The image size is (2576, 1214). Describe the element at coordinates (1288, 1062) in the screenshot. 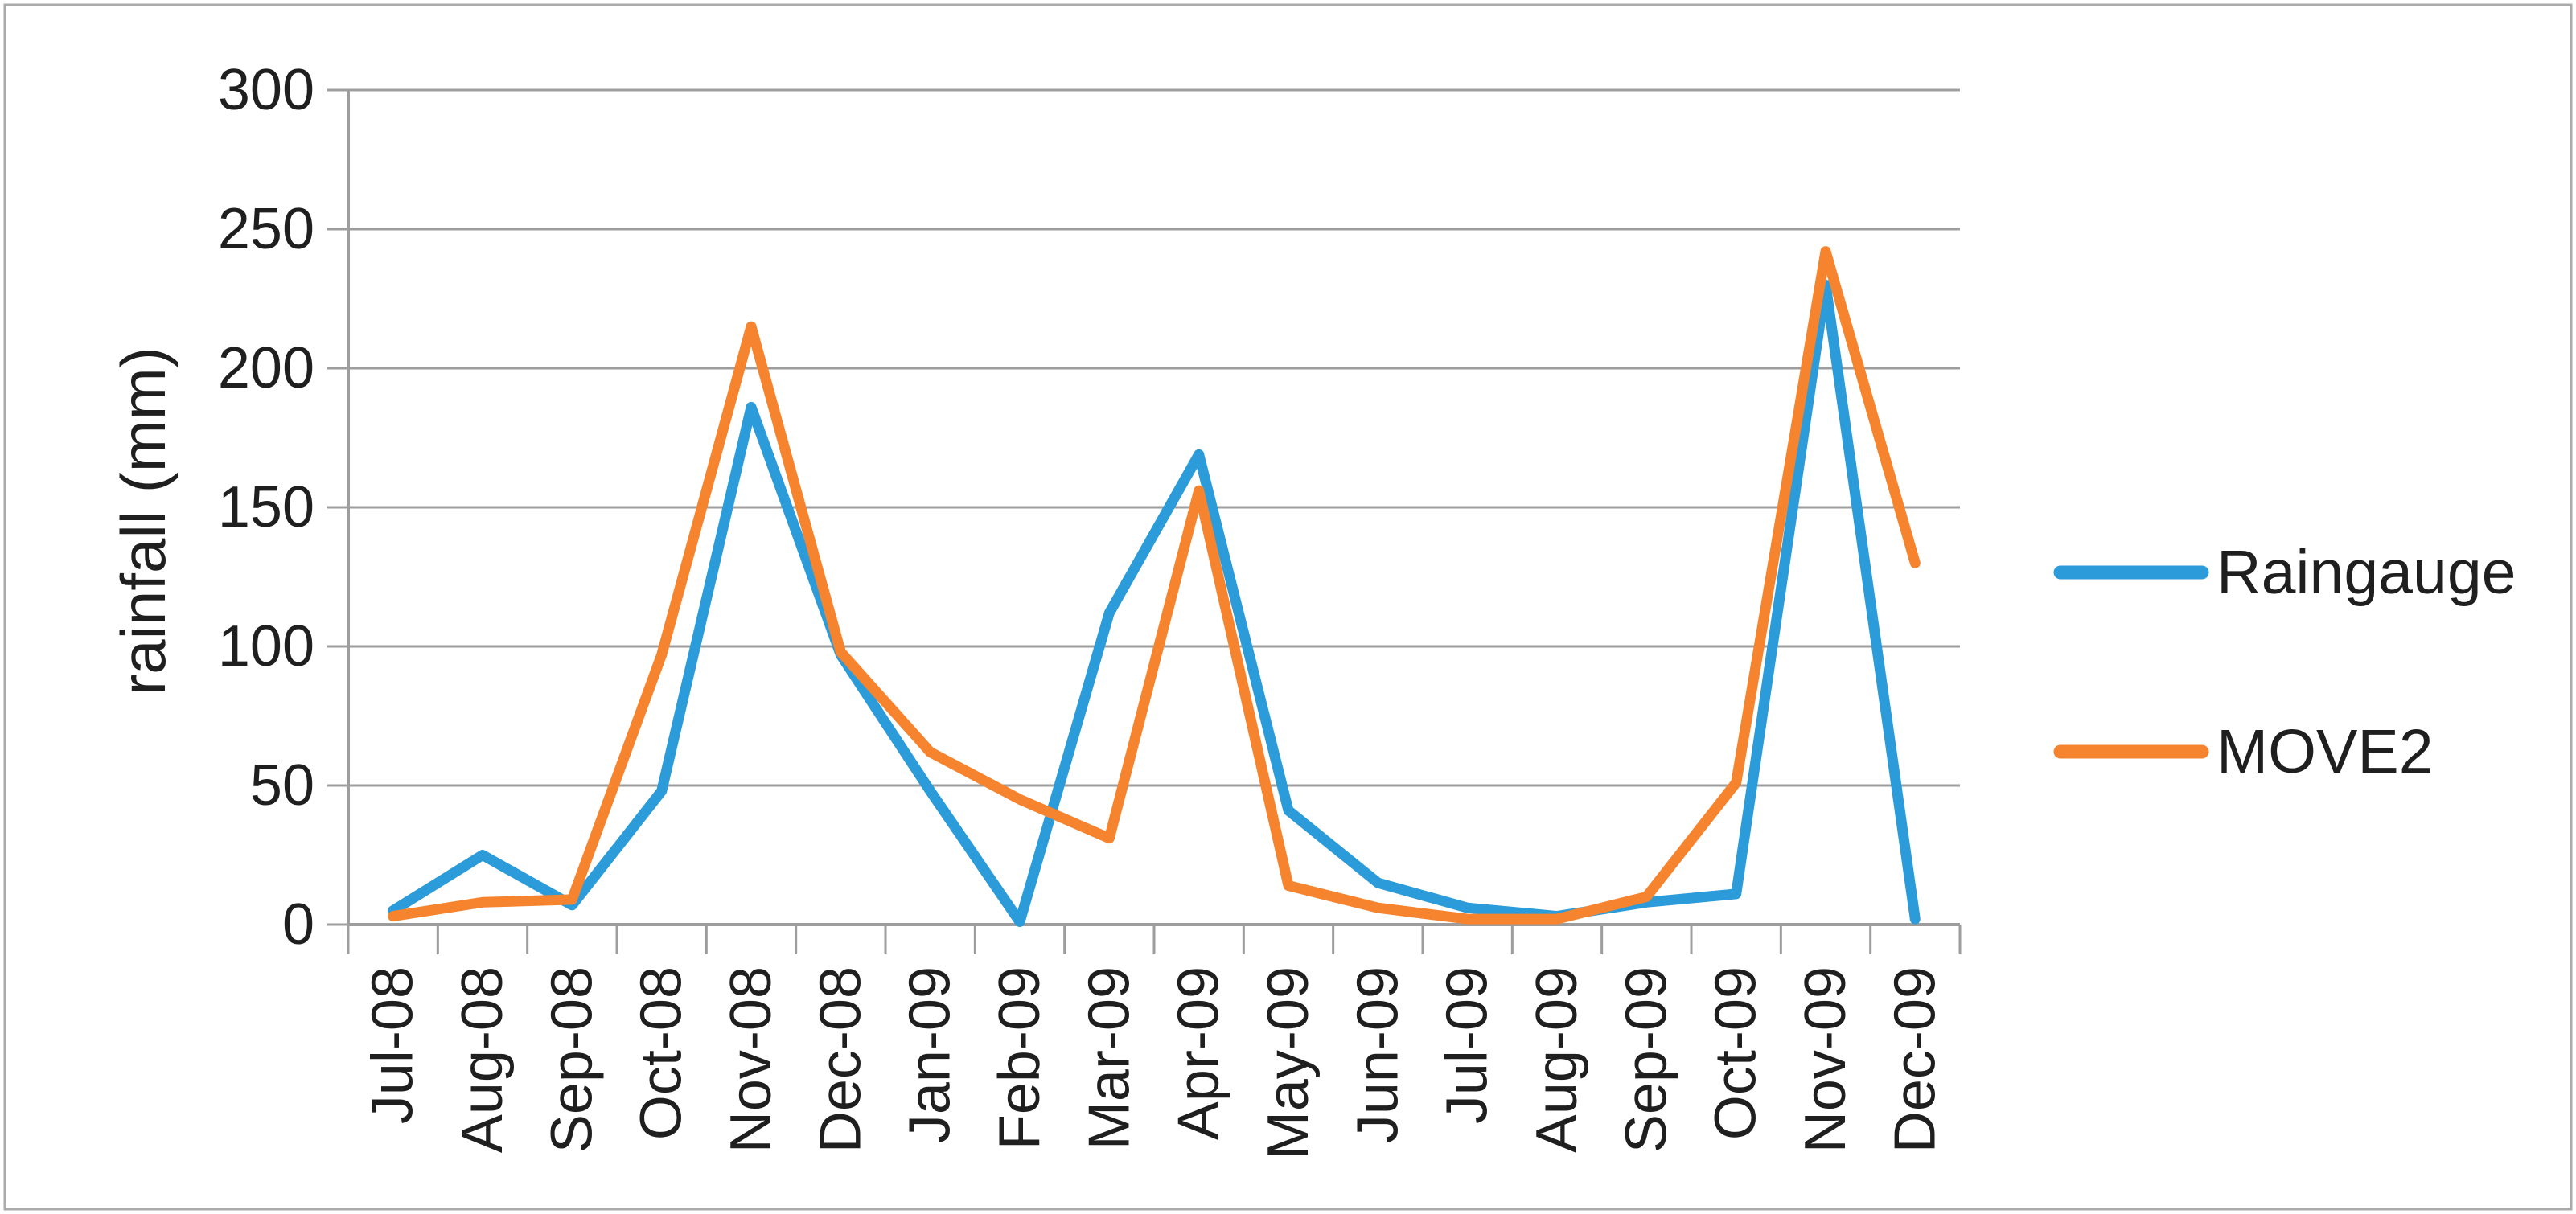

I see `x-label-May-09: May-09` at that location.